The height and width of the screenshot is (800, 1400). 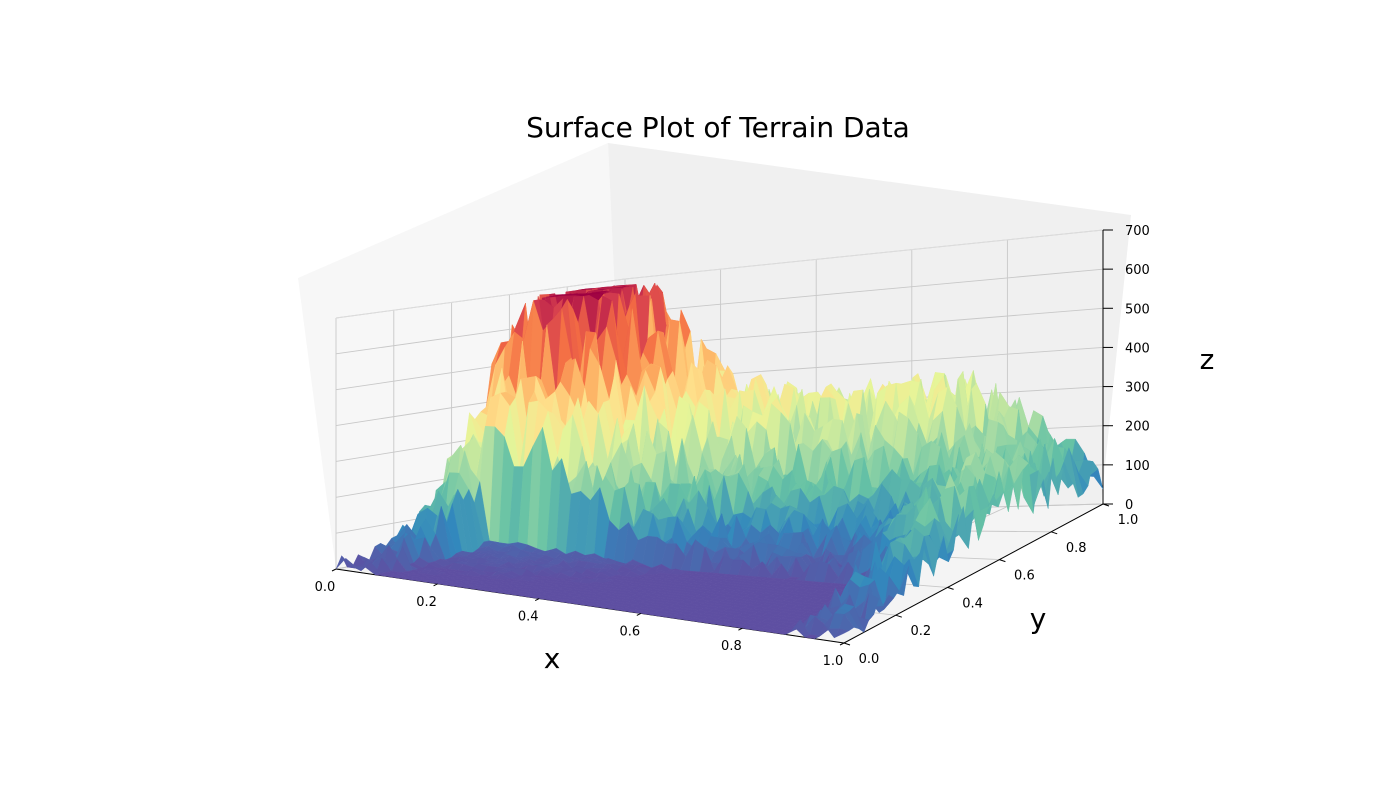 What do you see at coordinates (1137, 368) in the screenshot?
I see `z-tick-labels: 0 100 200 300 400 500 600 700` at bounding box center [1137, 368].